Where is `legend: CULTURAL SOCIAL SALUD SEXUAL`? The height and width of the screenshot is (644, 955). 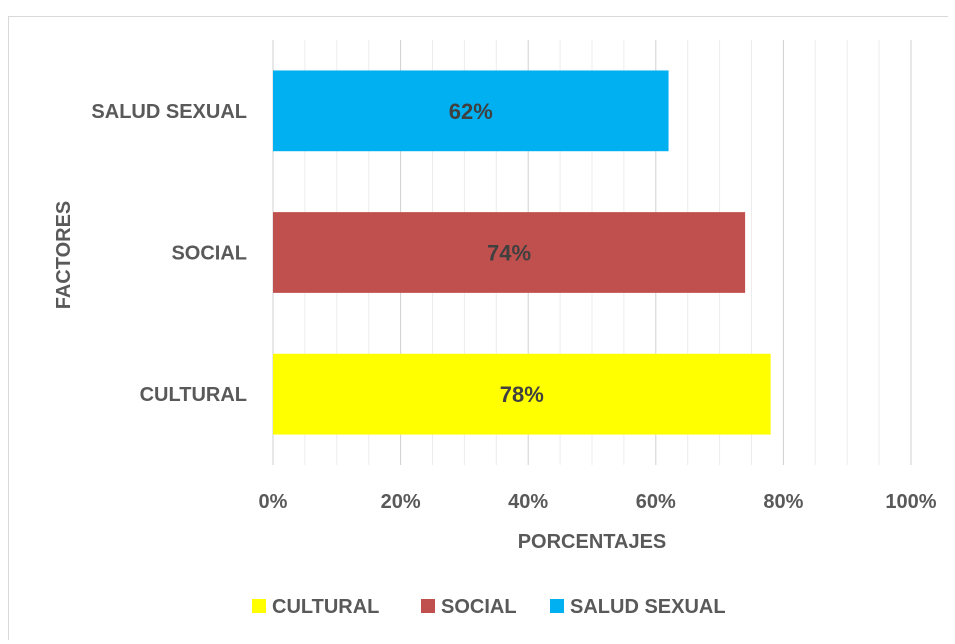 legend: CULTURAL SOCIAL SALUD SEXUAL is located at coordinates (489, 607).